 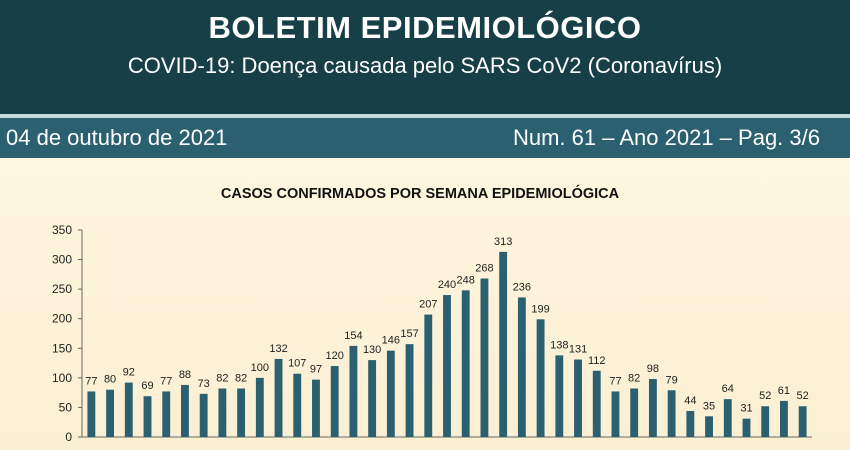 What do you see at coordinates (409, 334) in the screenshot?
I see `data-label: 157` at bounding box center [409, 334].